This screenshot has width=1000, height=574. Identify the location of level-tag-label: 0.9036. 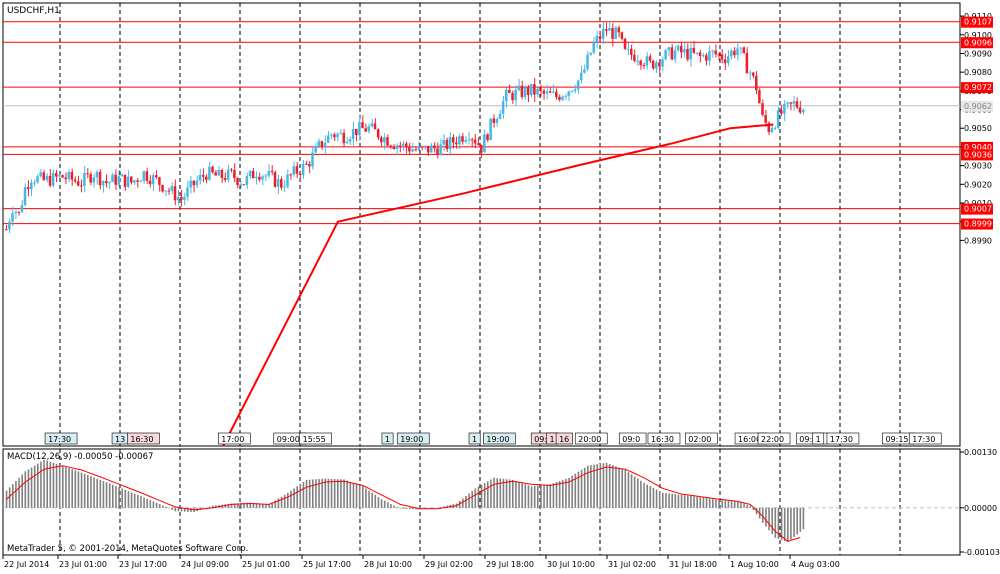
(978, 154).